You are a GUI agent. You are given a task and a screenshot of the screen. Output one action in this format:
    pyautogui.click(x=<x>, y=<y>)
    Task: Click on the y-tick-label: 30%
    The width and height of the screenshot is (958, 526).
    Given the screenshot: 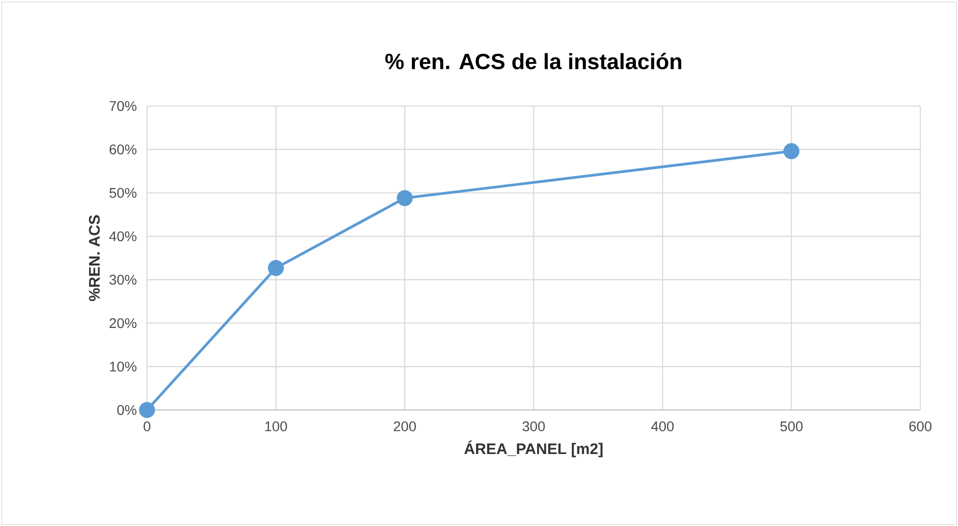 What is the action you would take?
    pyautogui.click(x=122, y=279)
    